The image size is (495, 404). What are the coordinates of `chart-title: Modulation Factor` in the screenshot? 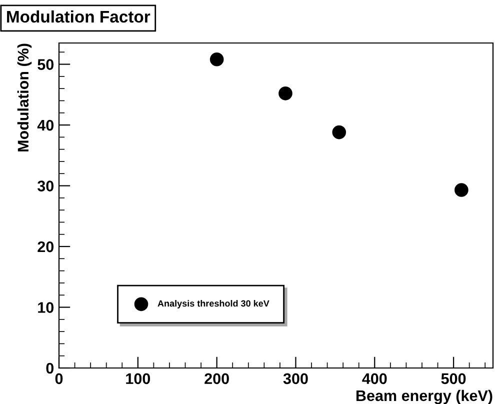 It's located at (78, 16).